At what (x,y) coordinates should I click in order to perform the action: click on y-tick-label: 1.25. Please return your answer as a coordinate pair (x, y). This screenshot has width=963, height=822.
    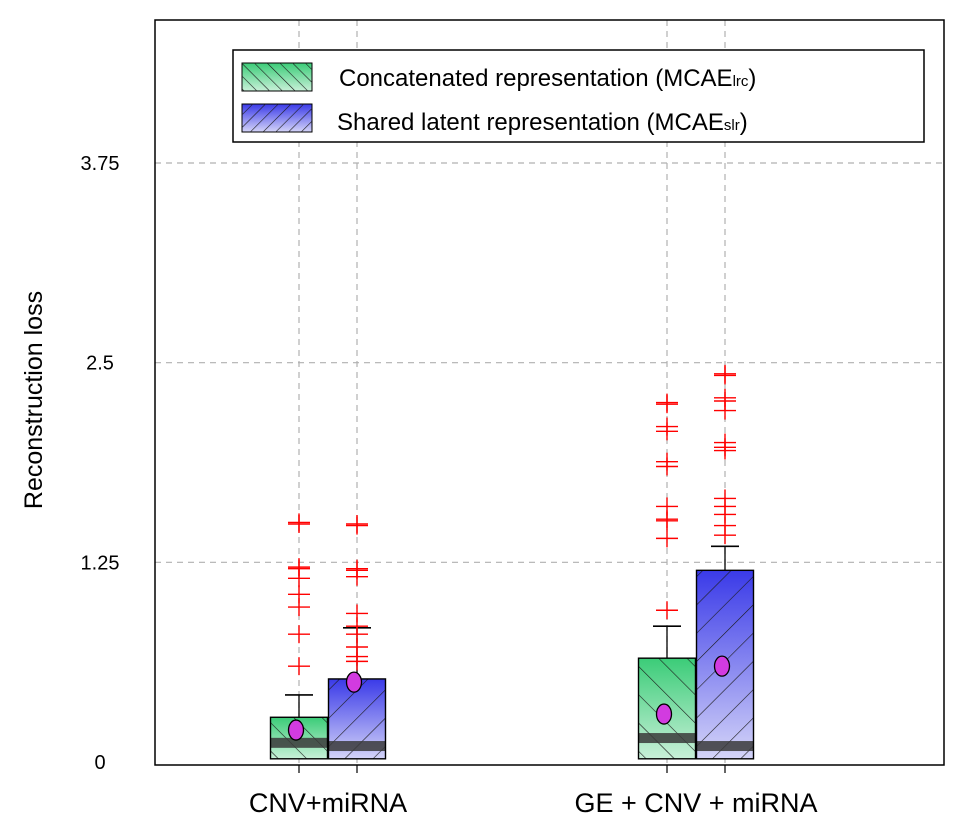
    Looking at the image, I should click on (100, 563).